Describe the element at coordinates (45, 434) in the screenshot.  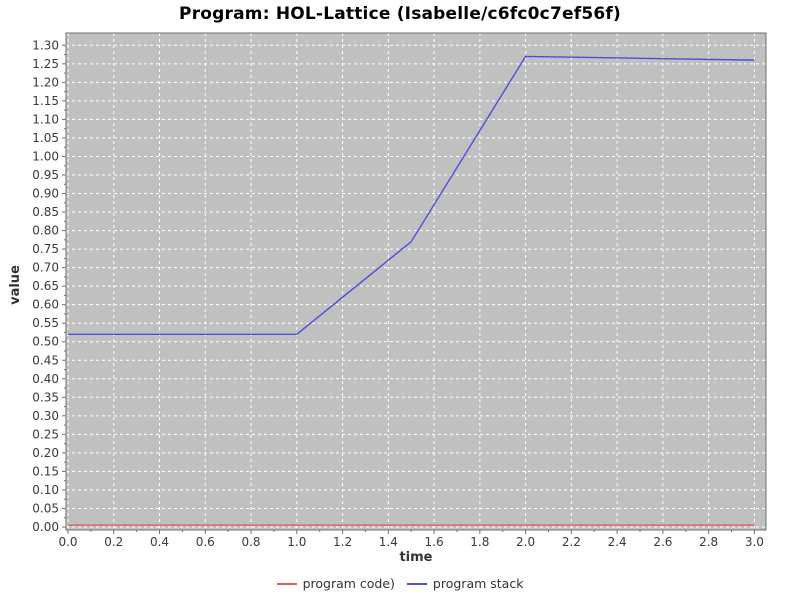
I see `y-tick-label: 0.25` at that location.